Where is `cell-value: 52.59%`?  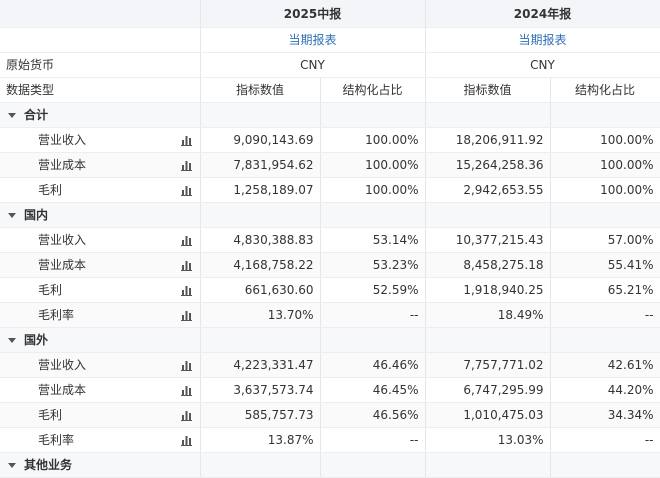 cell-value: 52.59% is located at coordinates (373, 290).